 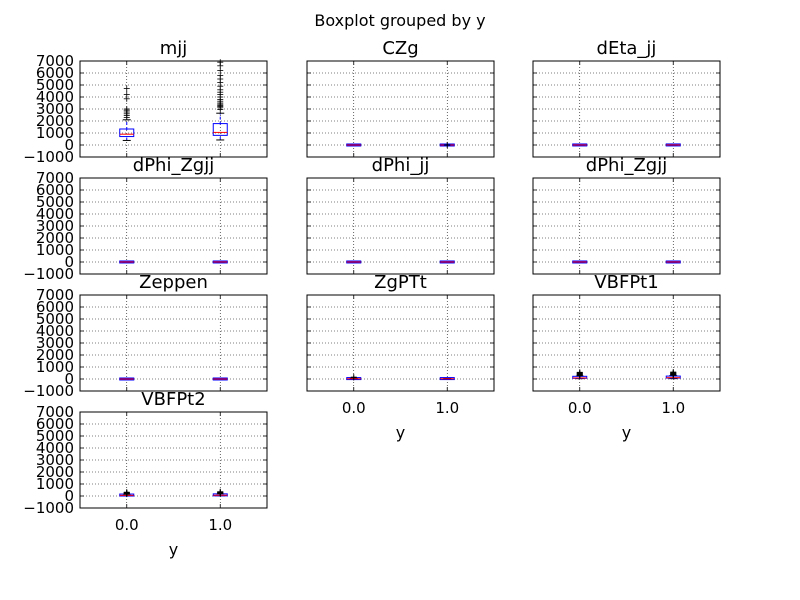 What do you see at coordinates (400, 48) in the screenshot?
I see `subplot-title: CZg` at bounding box center [400, 48].